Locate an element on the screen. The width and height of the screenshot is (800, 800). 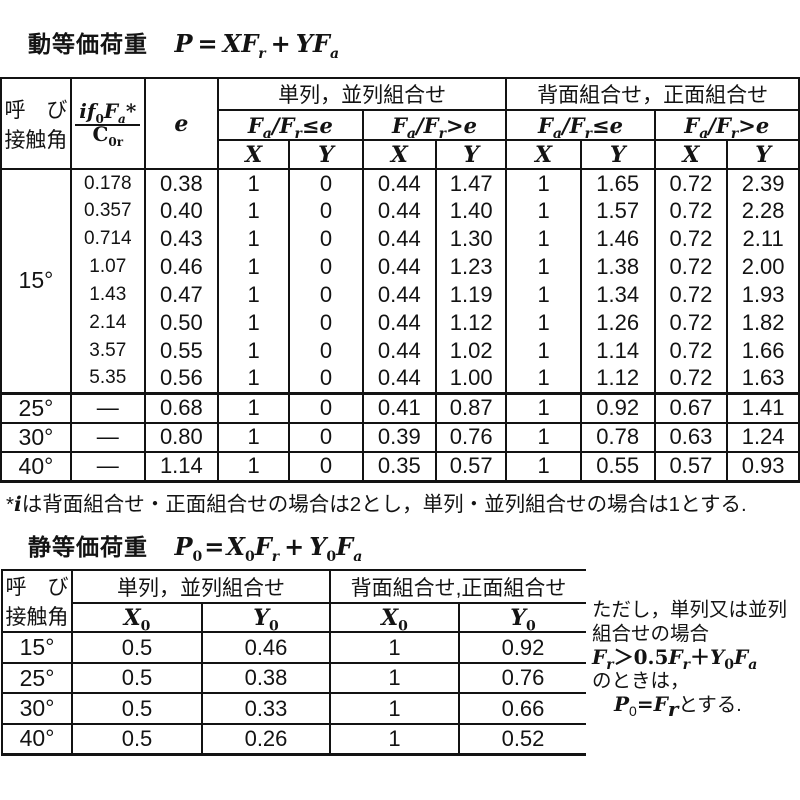
angle-cell: 25° is located at coordinates (37, 678).